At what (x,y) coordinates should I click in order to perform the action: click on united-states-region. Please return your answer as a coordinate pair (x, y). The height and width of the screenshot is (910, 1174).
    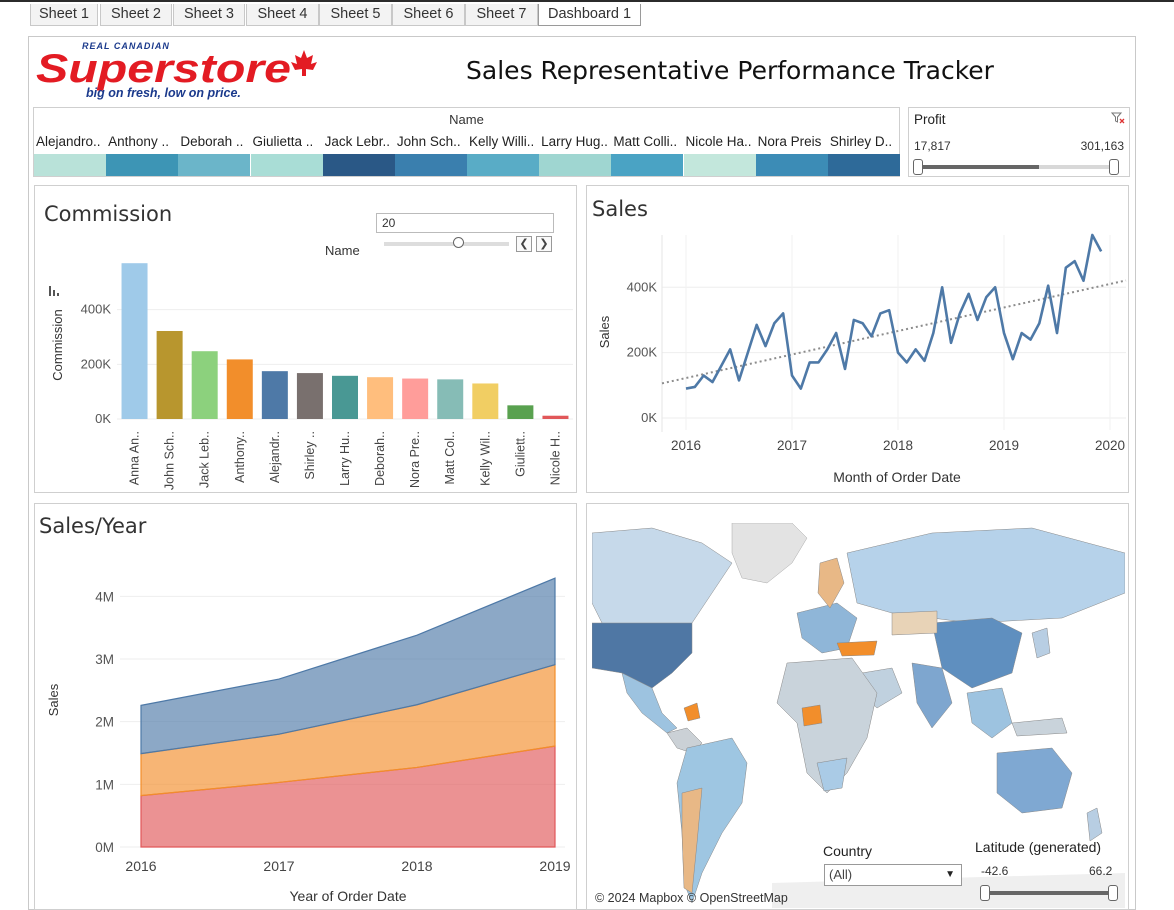
    Looking at the image, I should click on (642, 655).